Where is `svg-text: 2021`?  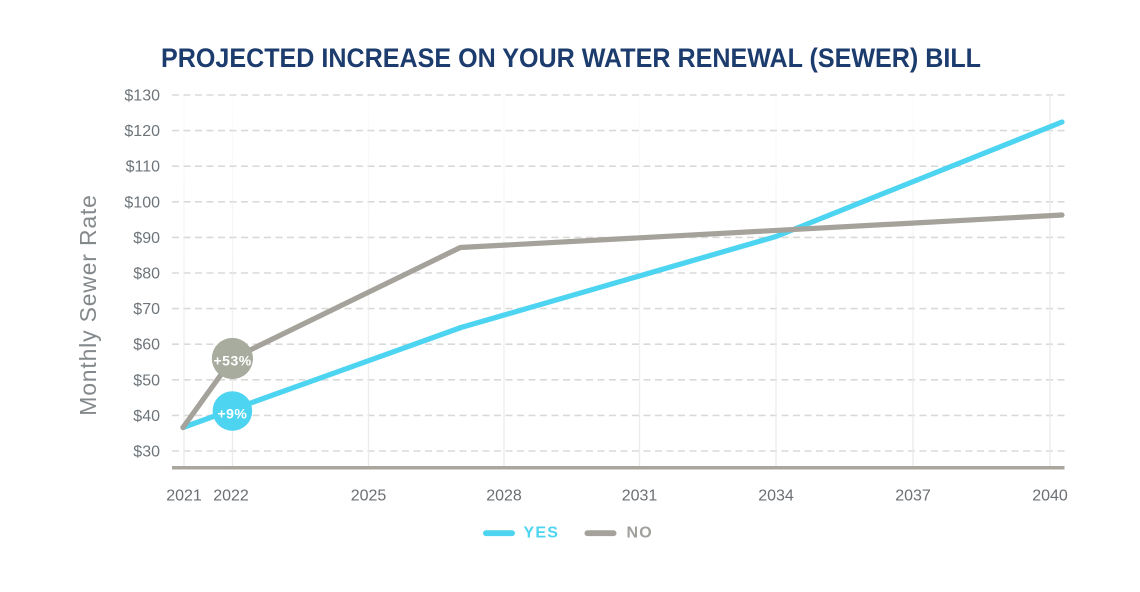
svg-text: 2021 is located at coordinates (184, 496).